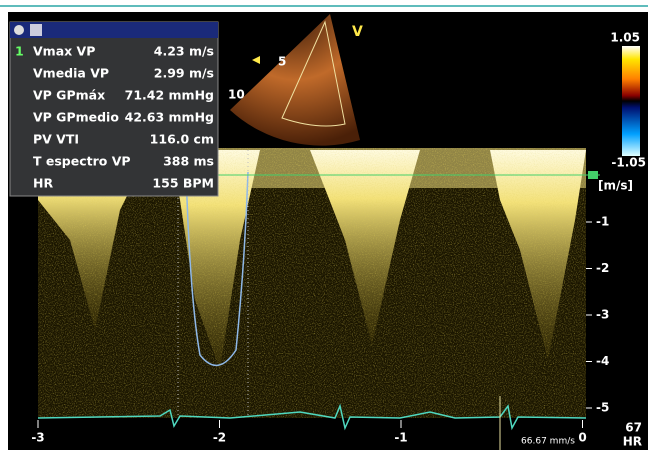 The height and width of the screenshot is (454, 648). What do you see at coordinates (114, 30) in the screenshot?
I see `panel-header` at bounding box center [114, 30].